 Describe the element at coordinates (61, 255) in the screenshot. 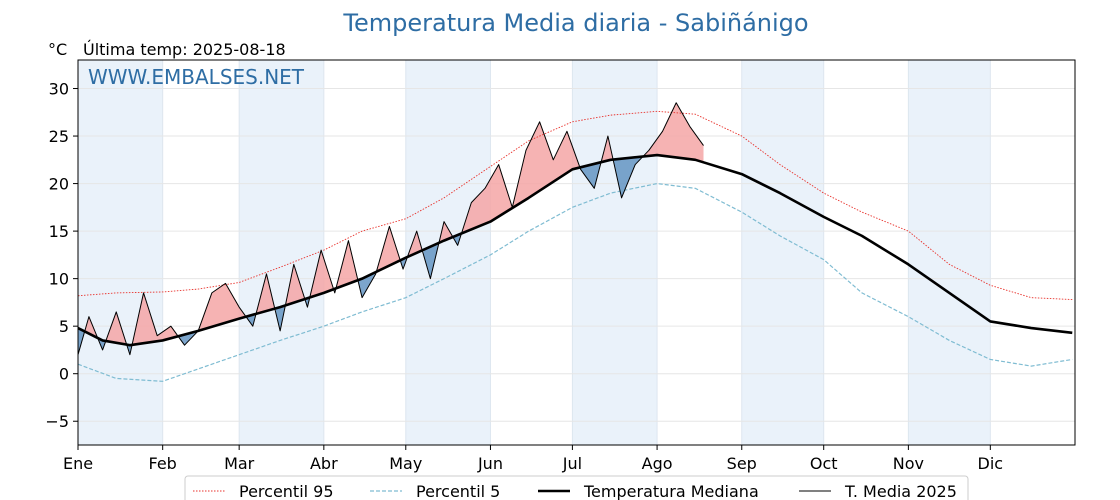

I see `y-axis: −5 0 5 10 15 20 25 30` at that location.